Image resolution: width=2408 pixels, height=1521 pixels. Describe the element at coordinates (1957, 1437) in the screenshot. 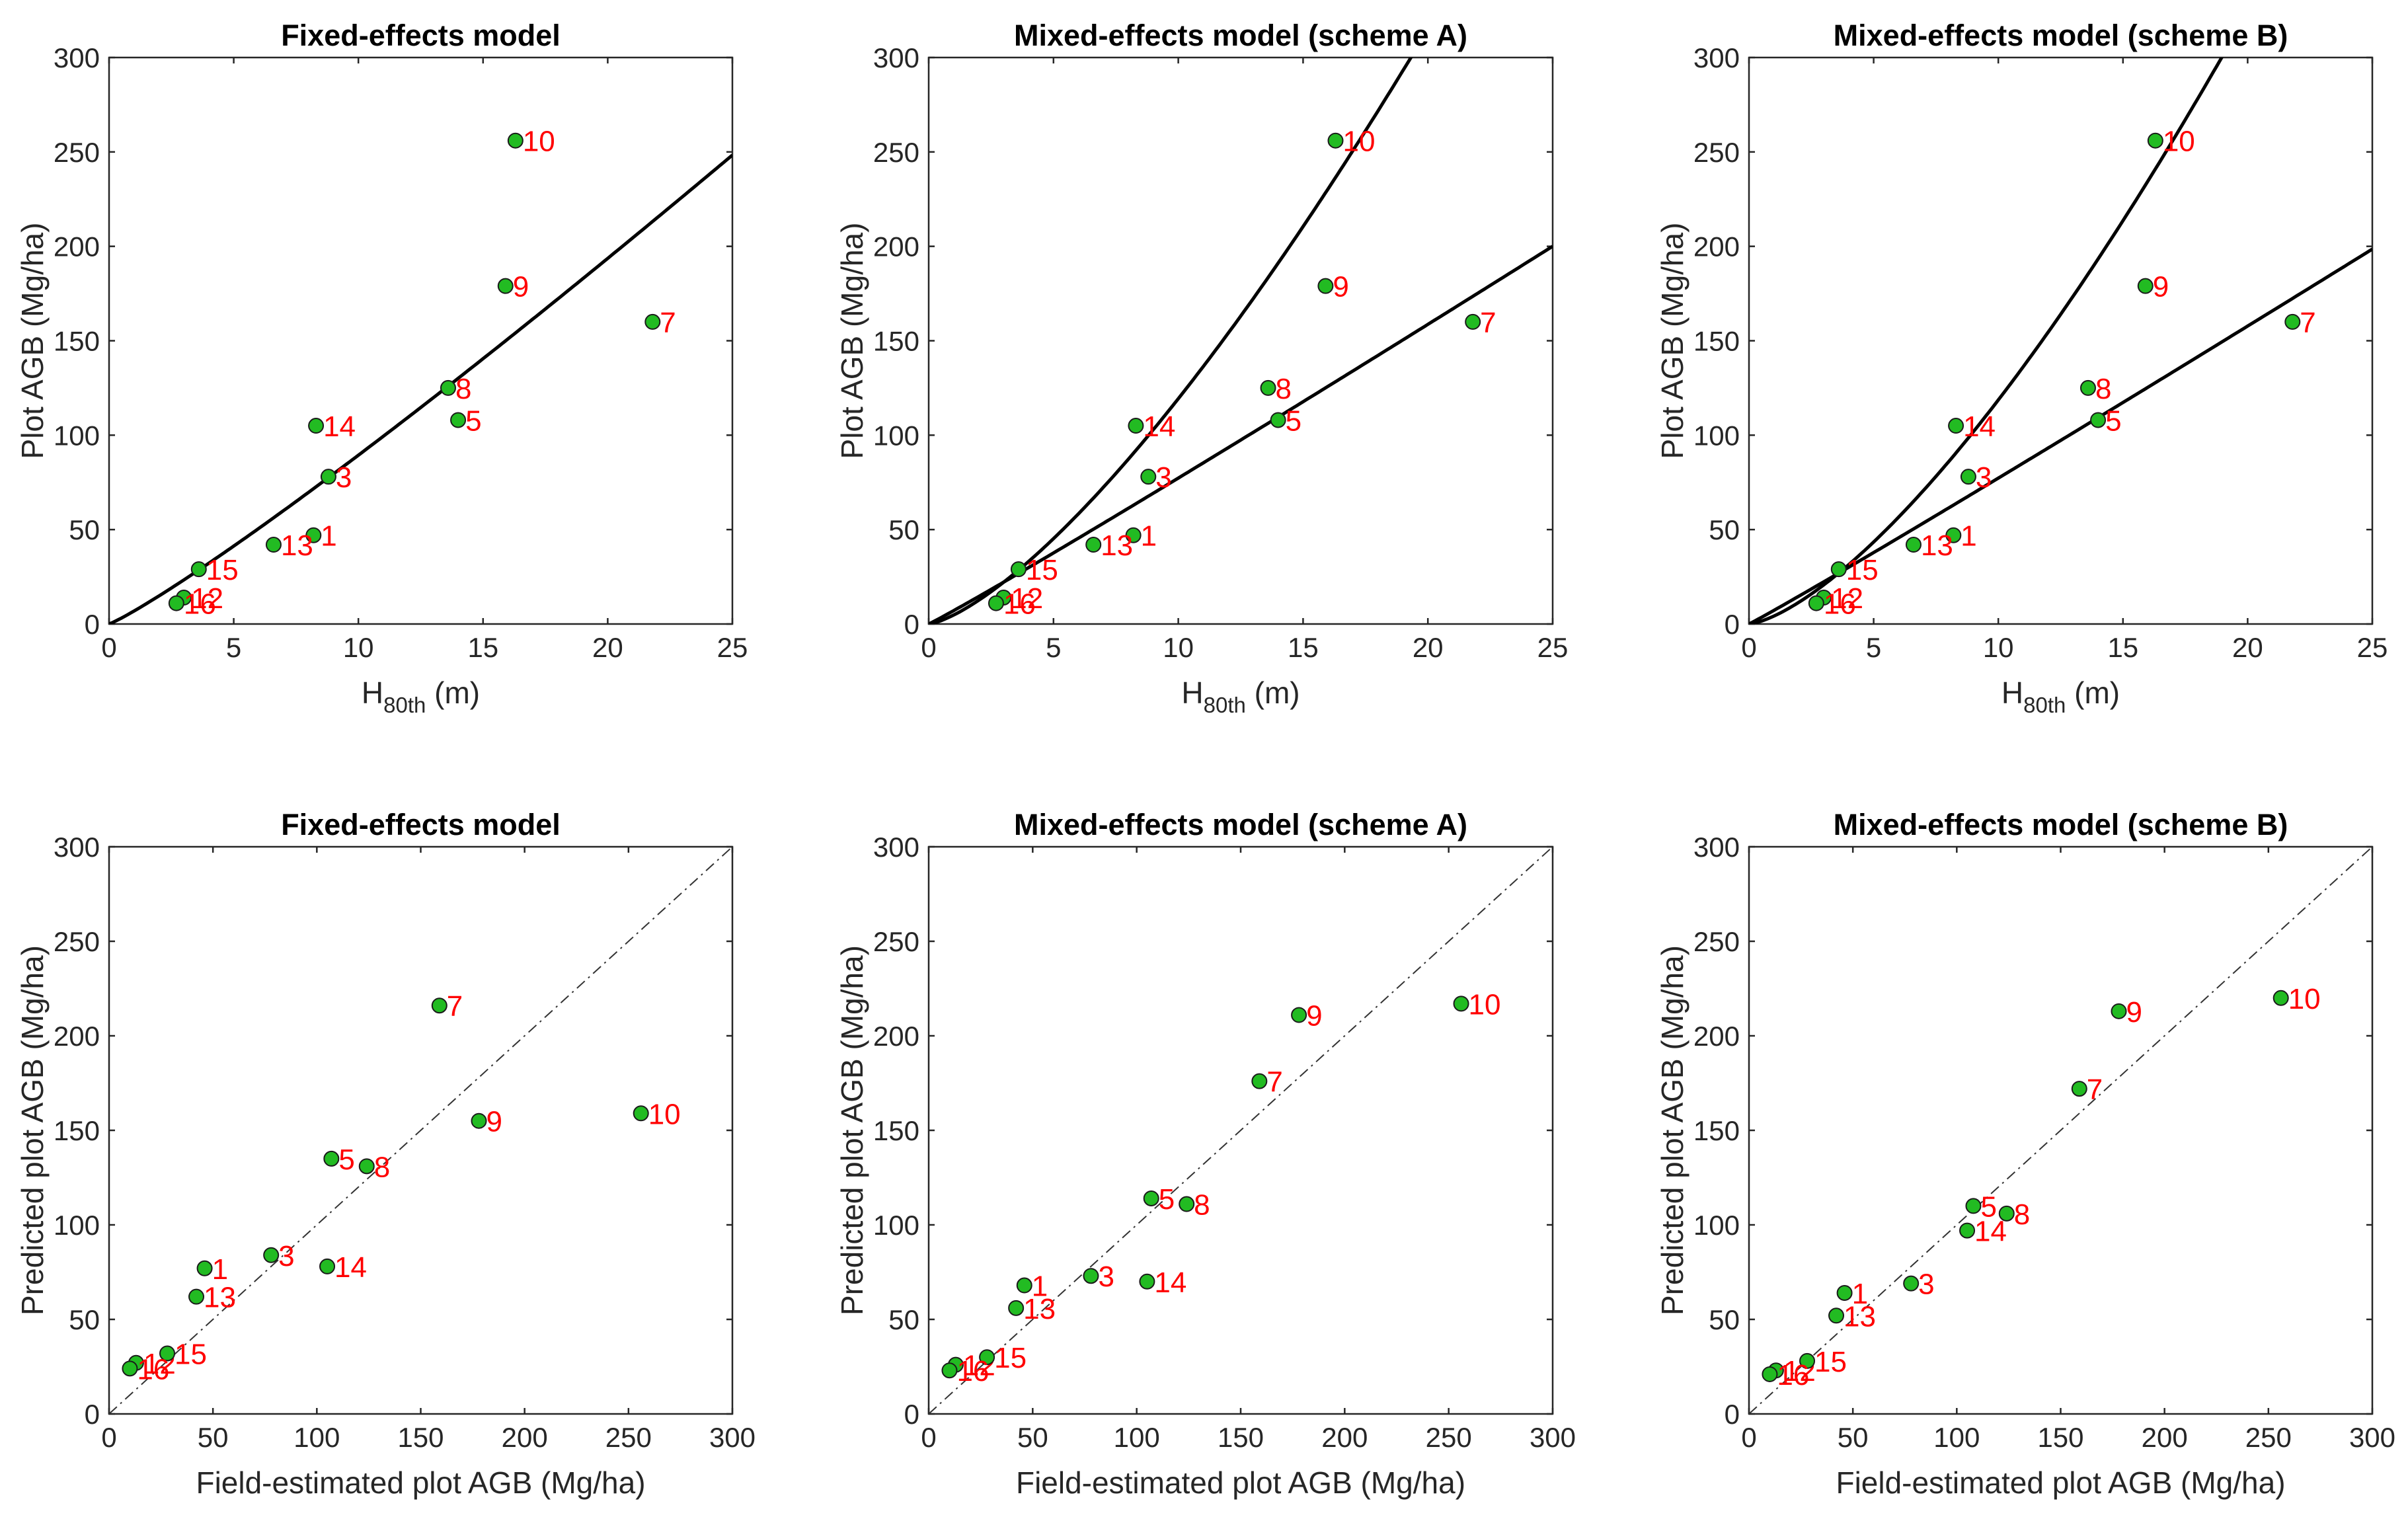

I see `x-tick-label: 100` at that location.